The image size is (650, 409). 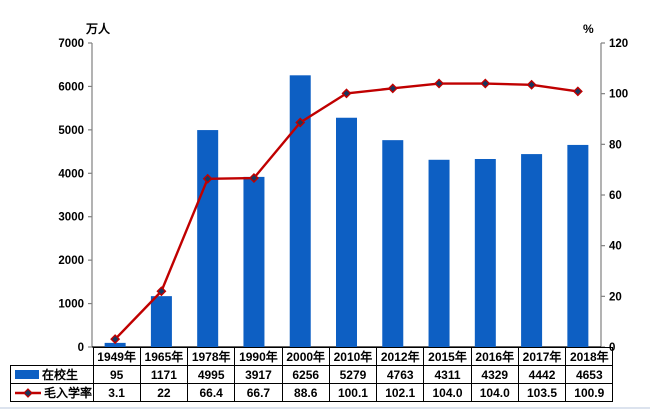 I want to click on bar-2010年, so click(x=346, y=232).